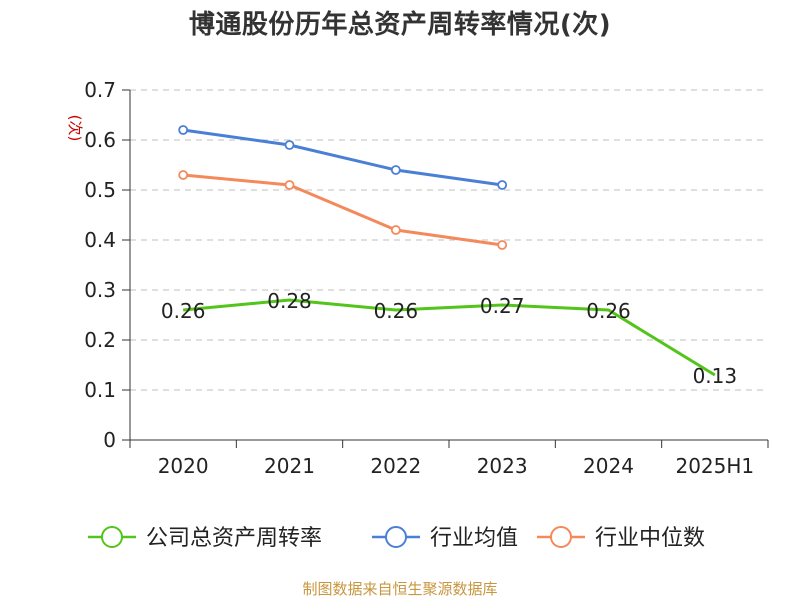 The image size is (800, 600). What do you see at coordinates (400, 589) in the screenshot?
I see `data-source-note: 制图数据来自恒生聚源数据库` at bounding box center [400, 589].